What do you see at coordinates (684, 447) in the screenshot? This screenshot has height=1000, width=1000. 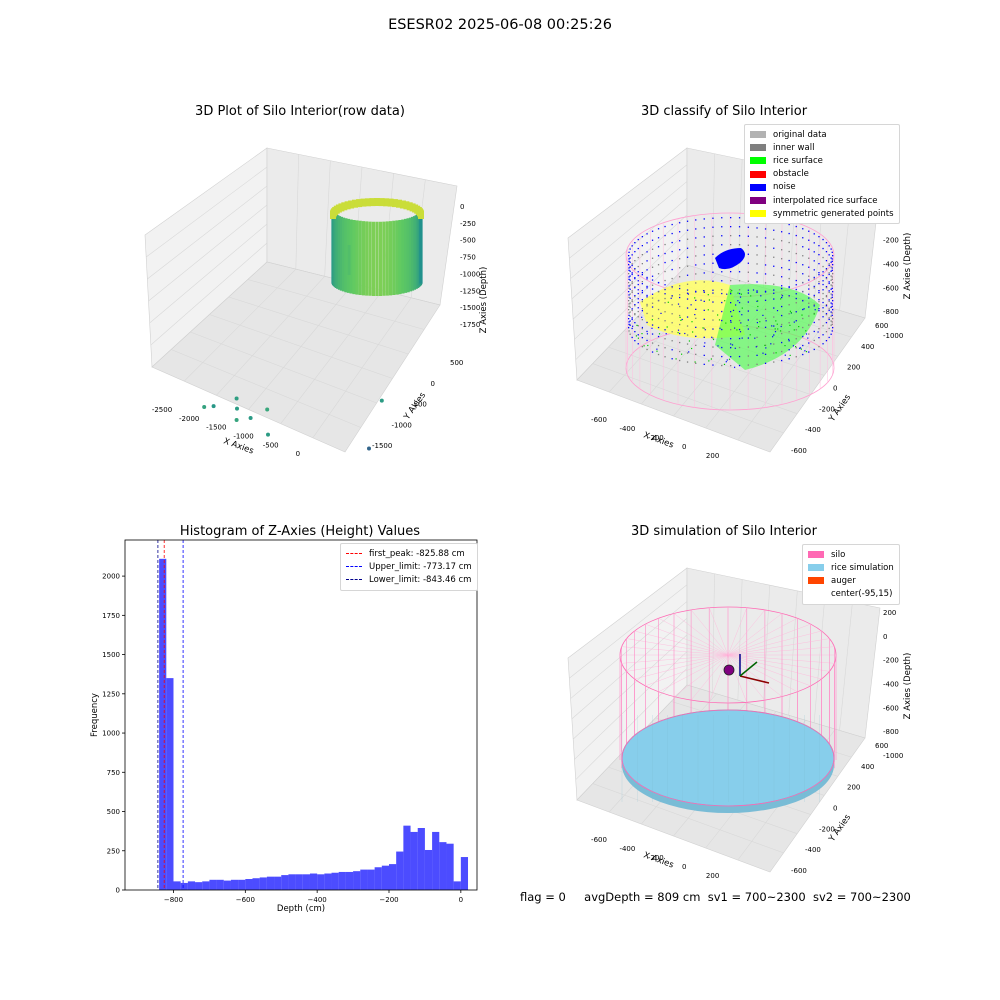 I see `x-tick-label: 0` at bounding box center [684, 447].